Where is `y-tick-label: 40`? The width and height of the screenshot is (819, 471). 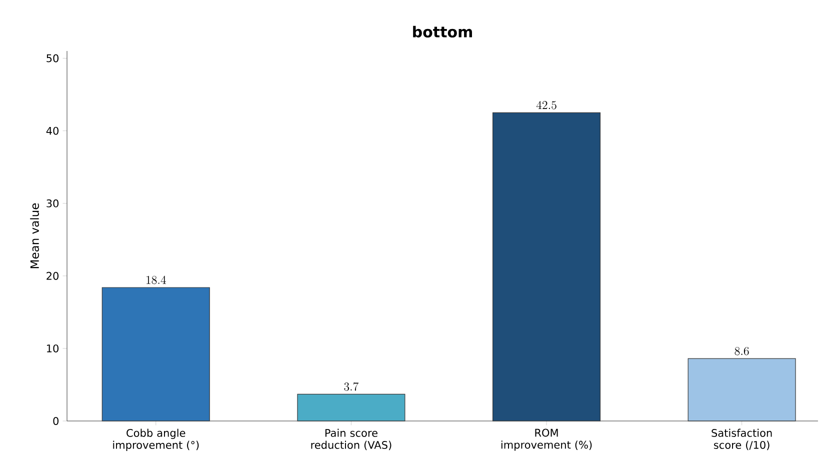
y-tick-label: 40 is located at coordinates (52, 130).